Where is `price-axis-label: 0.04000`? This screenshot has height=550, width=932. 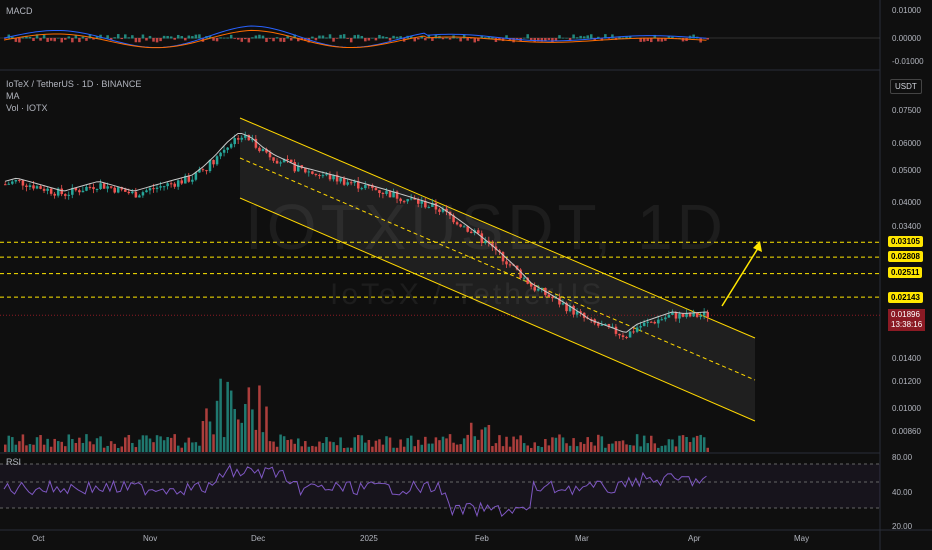 price-axis-label: 0.04000 is located at coordinates (906, 202).